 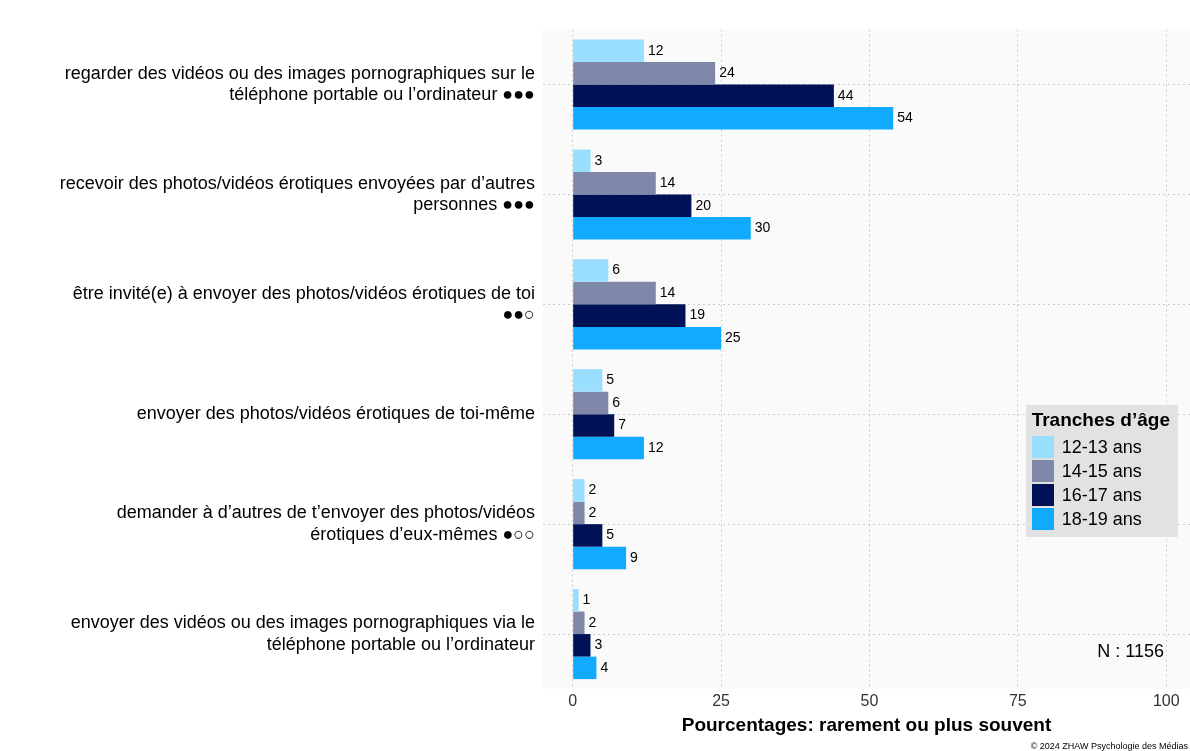 I want to click on y-tick-label: être invité(e) à envoyer des photos/vidéos érotiques de toi ●●○, so click(x=303, y=303).